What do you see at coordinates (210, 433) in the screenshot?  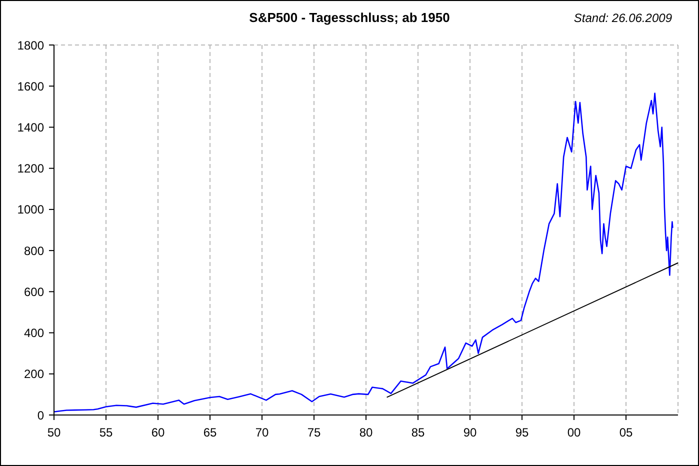 I see `x-tick-label: 65` at bounding box center [210, 433].